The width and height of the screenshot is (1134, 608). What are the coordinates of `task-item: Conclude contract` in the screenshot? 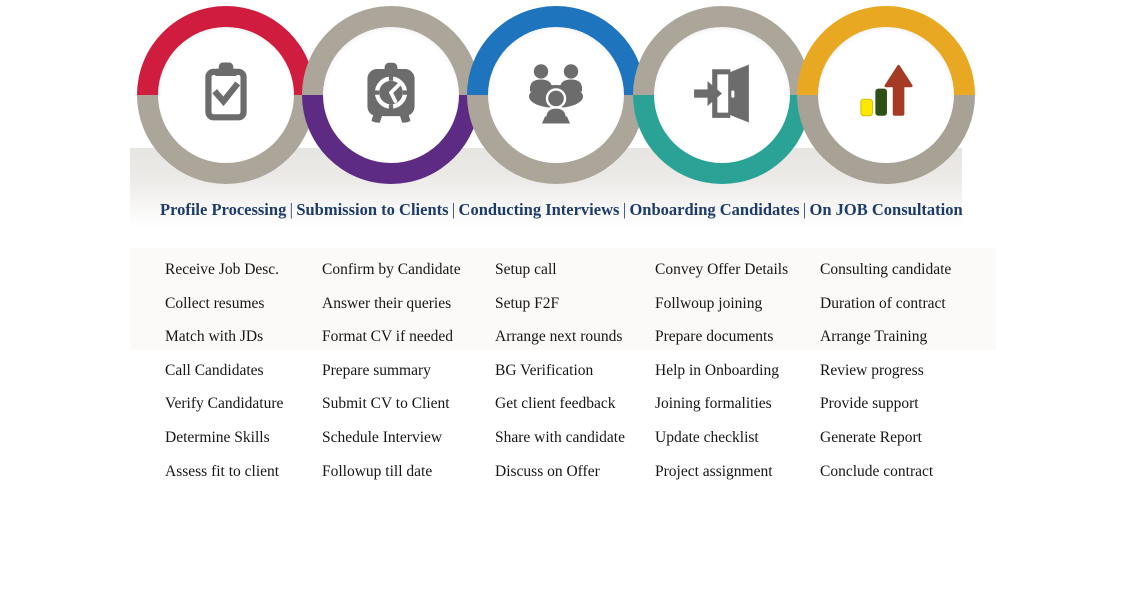 It's located at (877, 471).